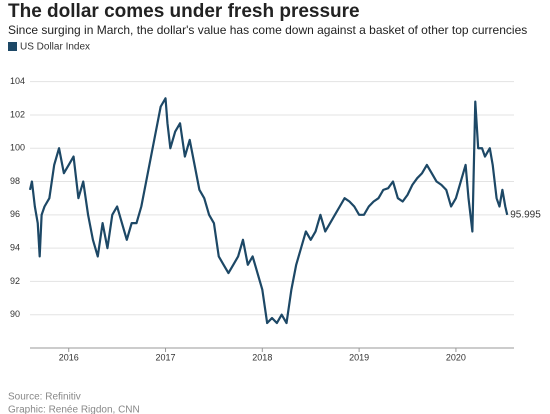  I want to click on credit: Graphic: Renée Rigdon, CNN, so click(74, 409).